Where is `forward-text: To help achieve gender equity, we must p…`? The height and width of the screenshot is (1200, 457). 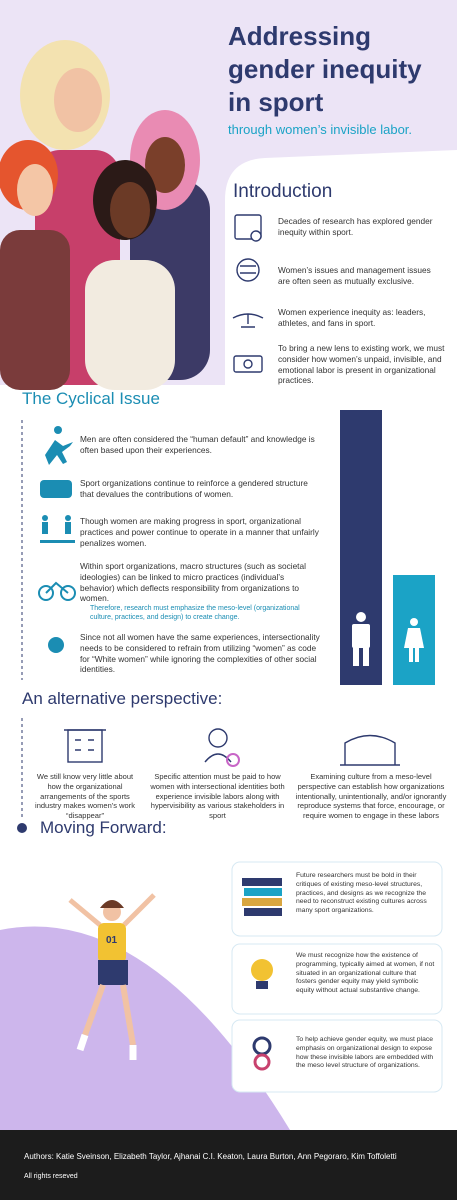
forward-text: To help achieve gender equity, we must p… is located at coordinates (365, 1053).